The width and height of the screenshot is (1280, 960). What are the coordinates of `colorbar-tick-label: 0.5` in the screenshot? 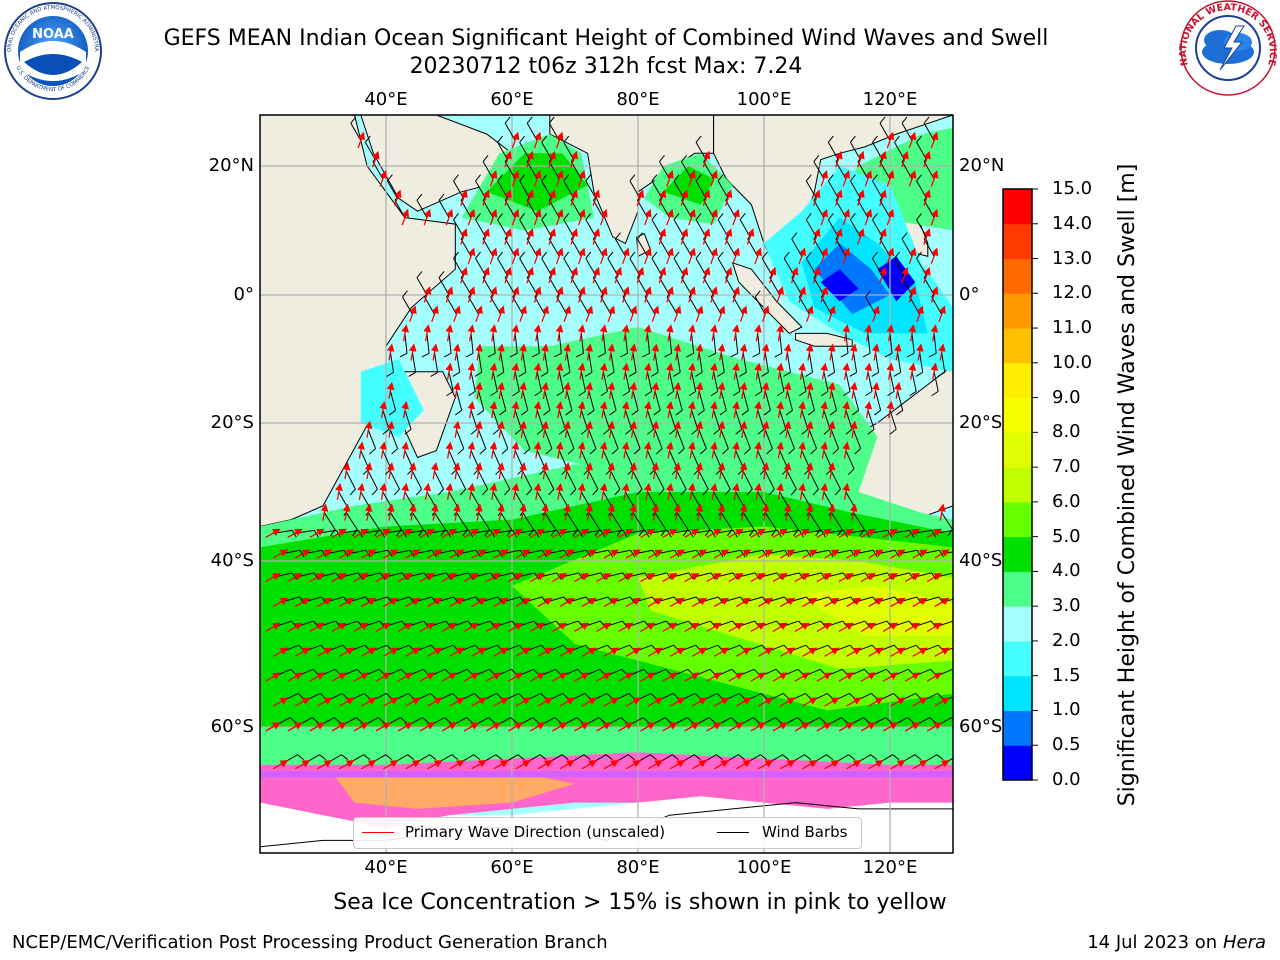 It's located at (1066, 745).